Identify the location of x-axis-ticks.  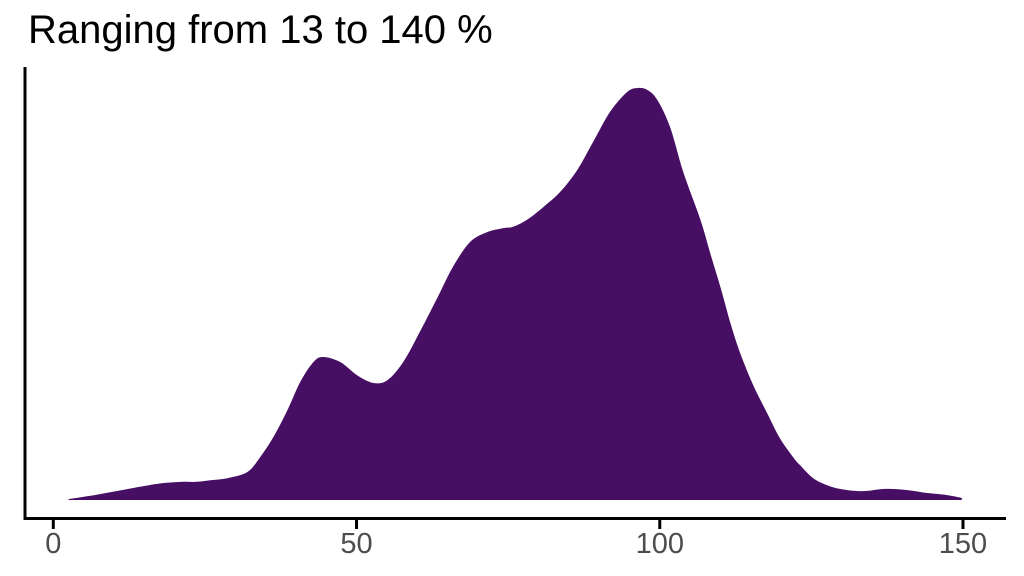
(508, 524).